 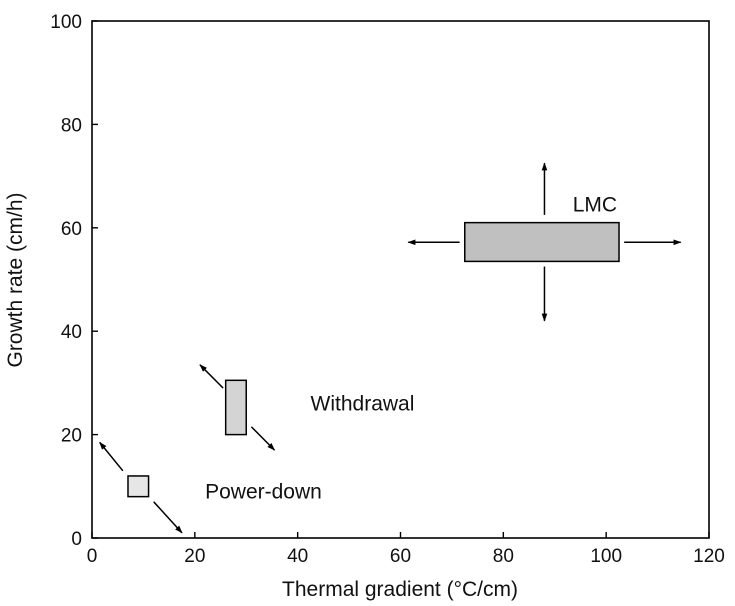 What do you see at coordinates (71, 436) in the screenshot?
I see `y-tick-label: 20` at bounding box center [71, 436].